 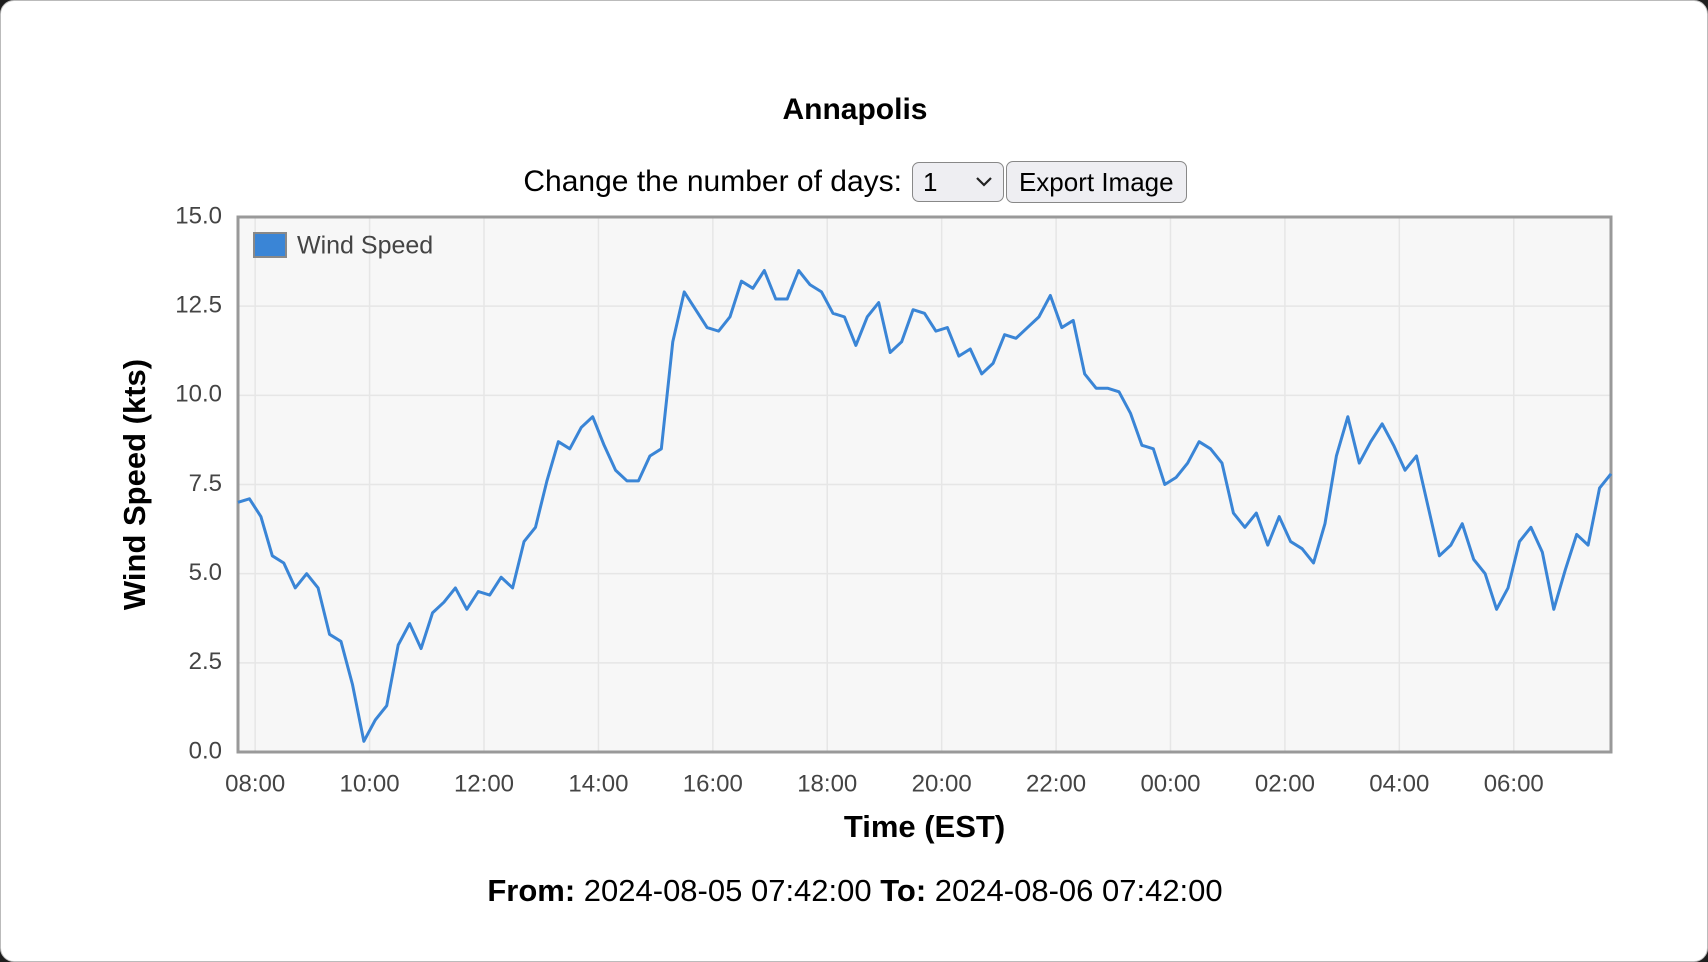 I want to click on y-tick-label: 0.0, so click(x=205, y=750).